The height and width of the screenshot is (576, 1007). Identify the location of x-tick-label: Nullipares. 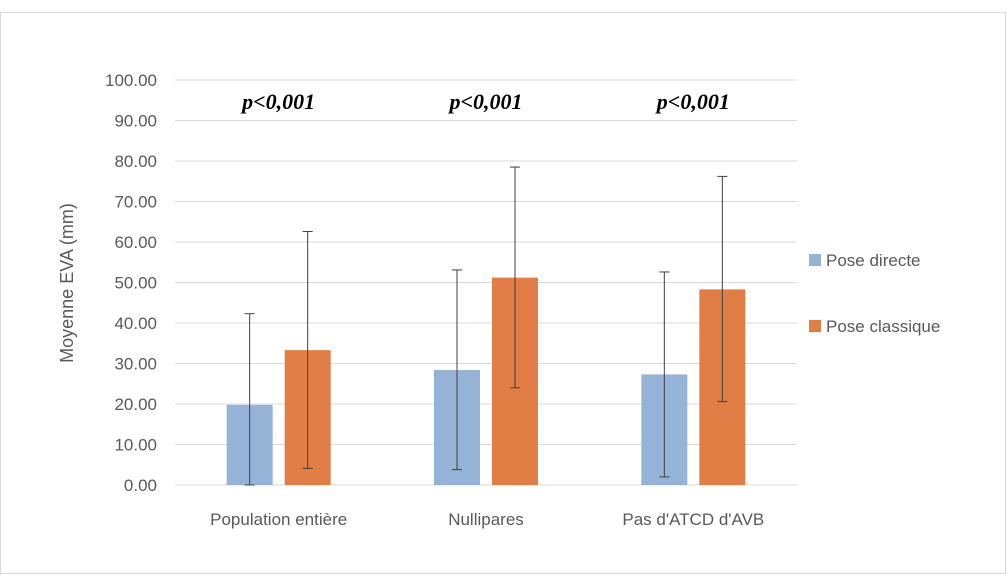
(486, 519).